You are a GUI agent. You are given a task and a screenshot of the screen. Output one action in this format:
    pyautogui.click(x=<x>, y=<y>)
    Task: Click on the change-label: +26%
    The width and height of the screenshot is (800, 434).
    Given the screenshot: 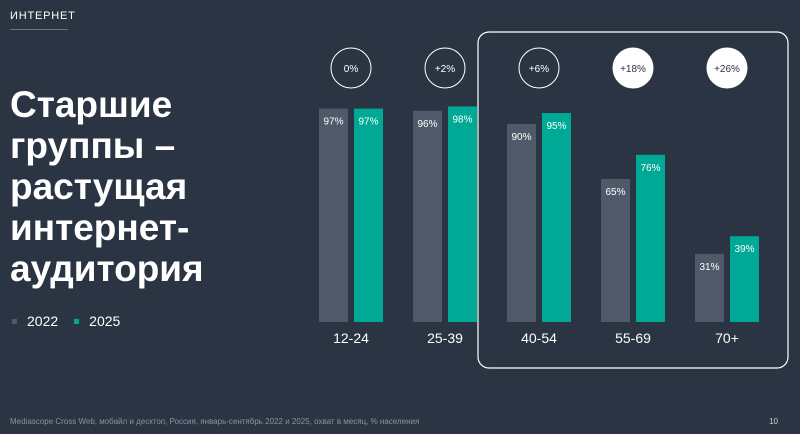 What is the action you would take?
    pyautogui.click(x=727, y=69)
    